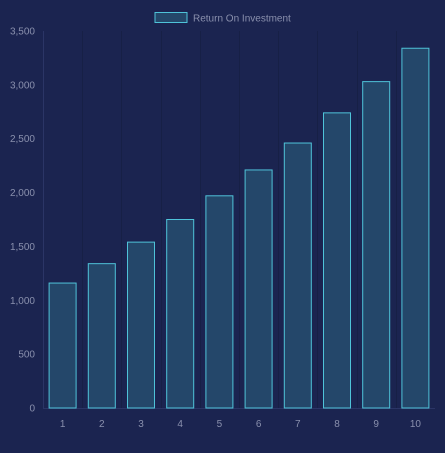 Image resolution: width=445 pixels, height=453 pixels. Describe the element at coordinates (259, 424) in the screenshot. I see `x-tick-label: 6` at that location.